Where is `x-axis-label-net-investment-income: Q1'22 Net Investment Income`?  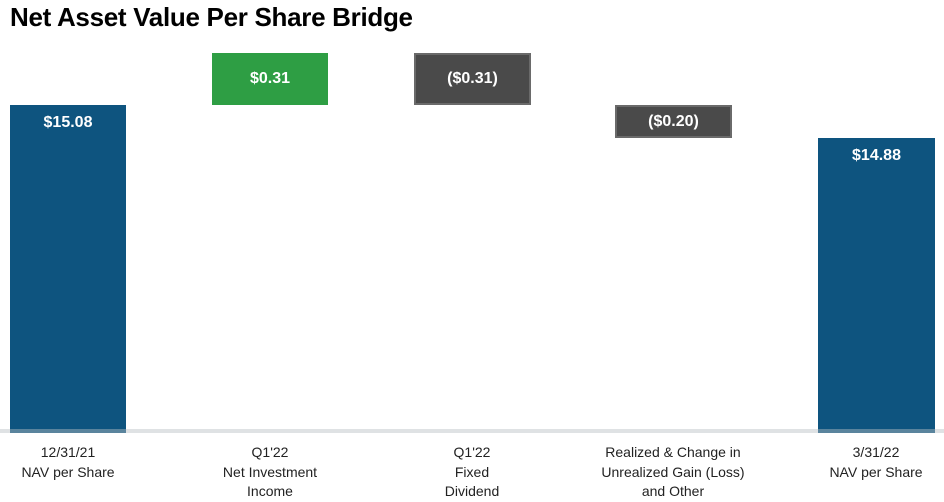 x-axis-label-net-investment-income: Q1'22 Net Investment Income is located at coordinates (270, 471).